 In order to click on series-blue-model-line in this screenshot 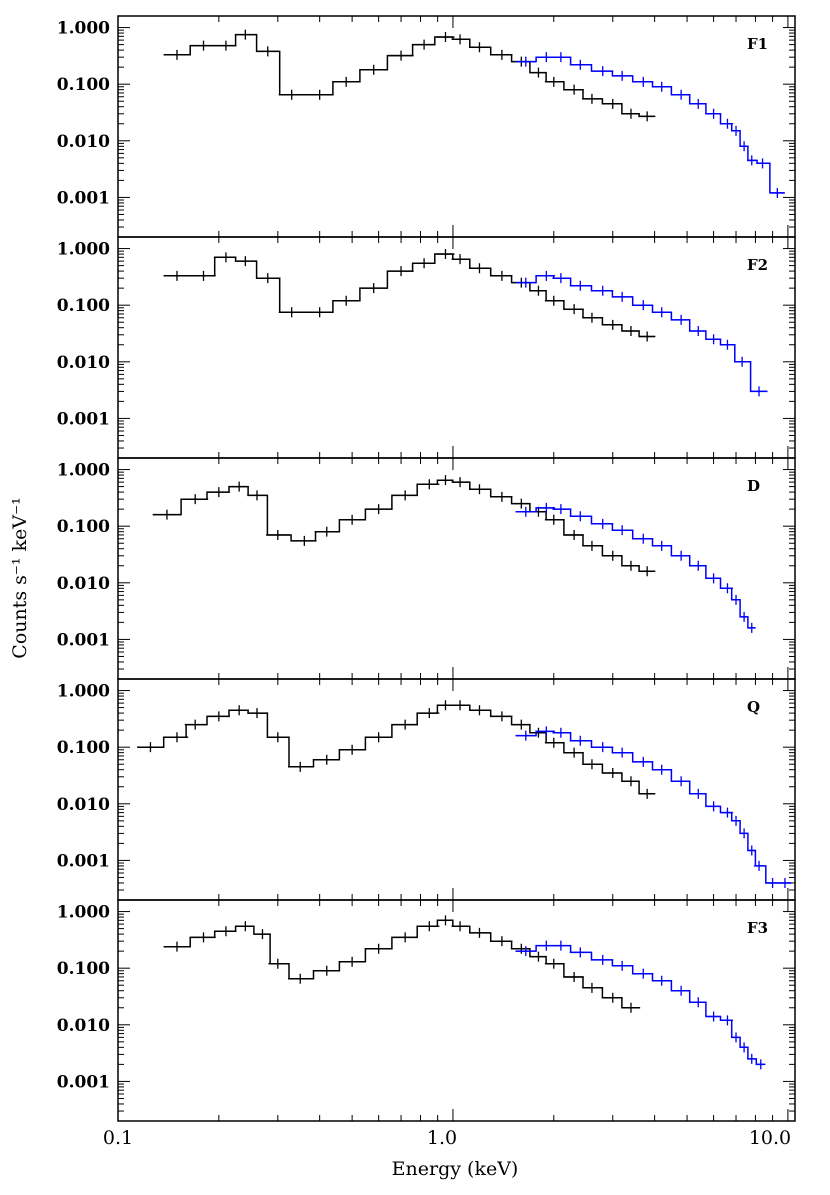, I will do `click(650, 125)`.